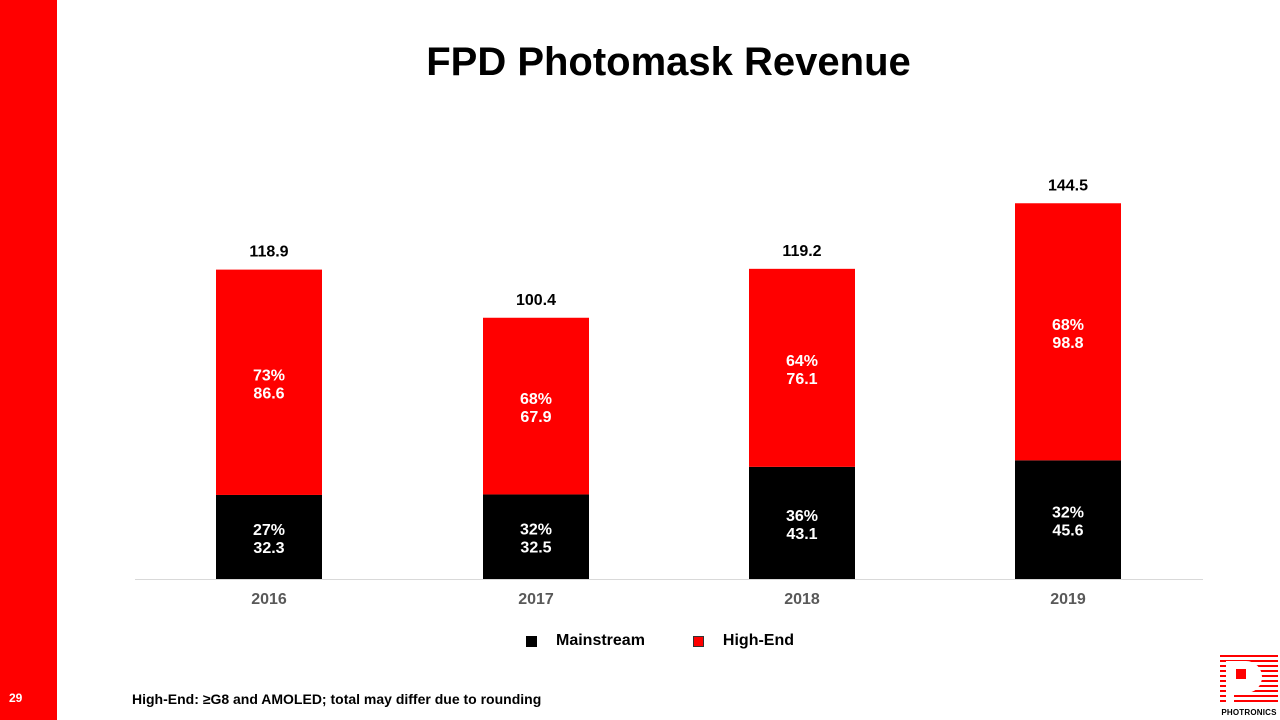 Image resolution: width=1280 pixels, height=720 pixels. I want to click on x-tick-label-2019: 2019, so click(1068, 599).